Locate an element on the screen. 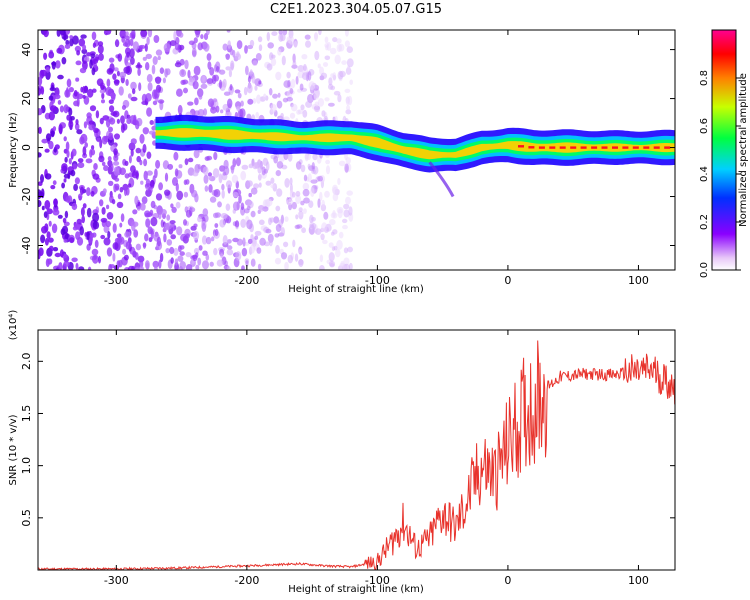 The image size is (750, 600). colorbar-tick-label: 0.2 is located at coordinates (704, 222).